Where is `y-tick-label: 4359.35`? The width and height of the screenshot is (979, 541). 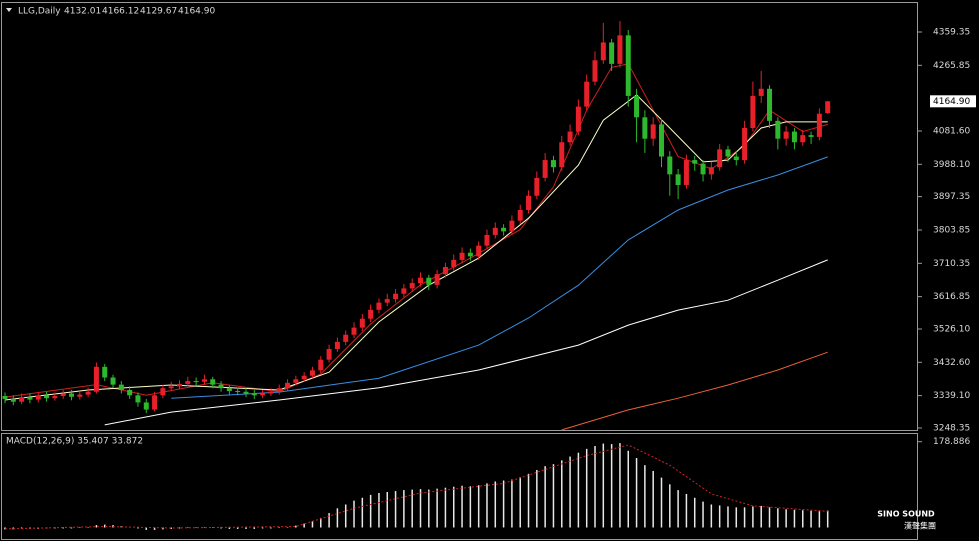
y-tick-label: 4359.35 is located at coordinates (951, 32).